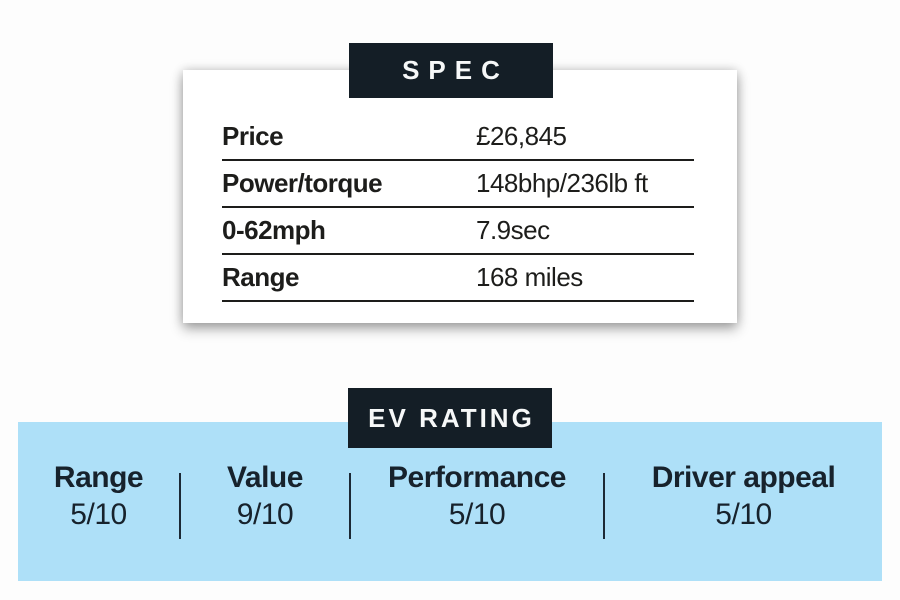 The image size is (900, 600). What do you see at coordinates (458, 184) in the screenshot?
I see `table-row: Power/torque 148bhp/236lb ft` at bounding box center [458, 184].